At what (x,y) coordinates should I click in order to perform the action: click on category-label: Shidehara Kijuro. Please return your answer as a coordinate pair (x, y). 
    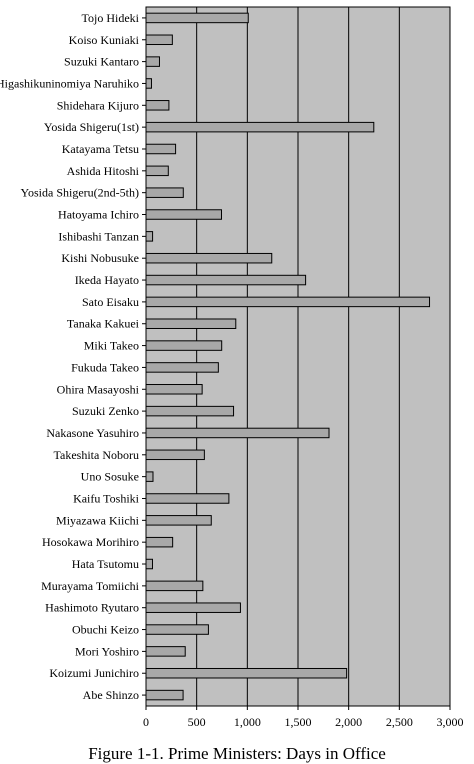
    Looking at the image, I should click on (98, 105).